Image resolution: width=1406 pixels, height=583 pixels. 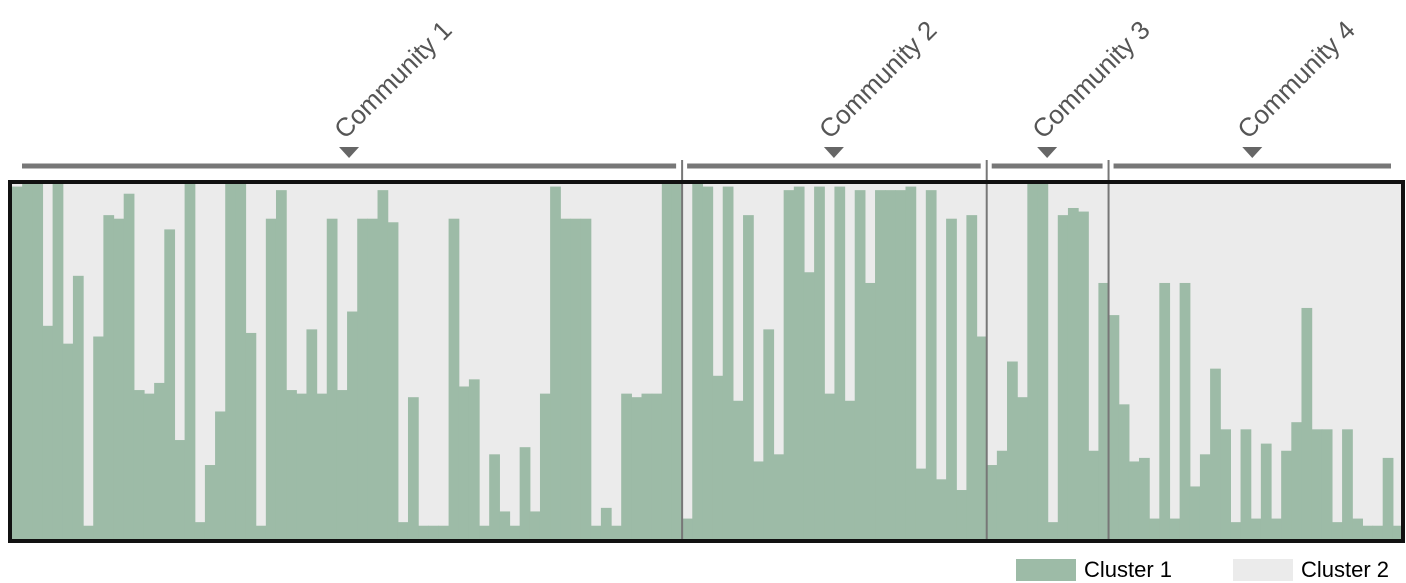 I want to click on community-label-1: Community 1, so click(x=393, y=80).